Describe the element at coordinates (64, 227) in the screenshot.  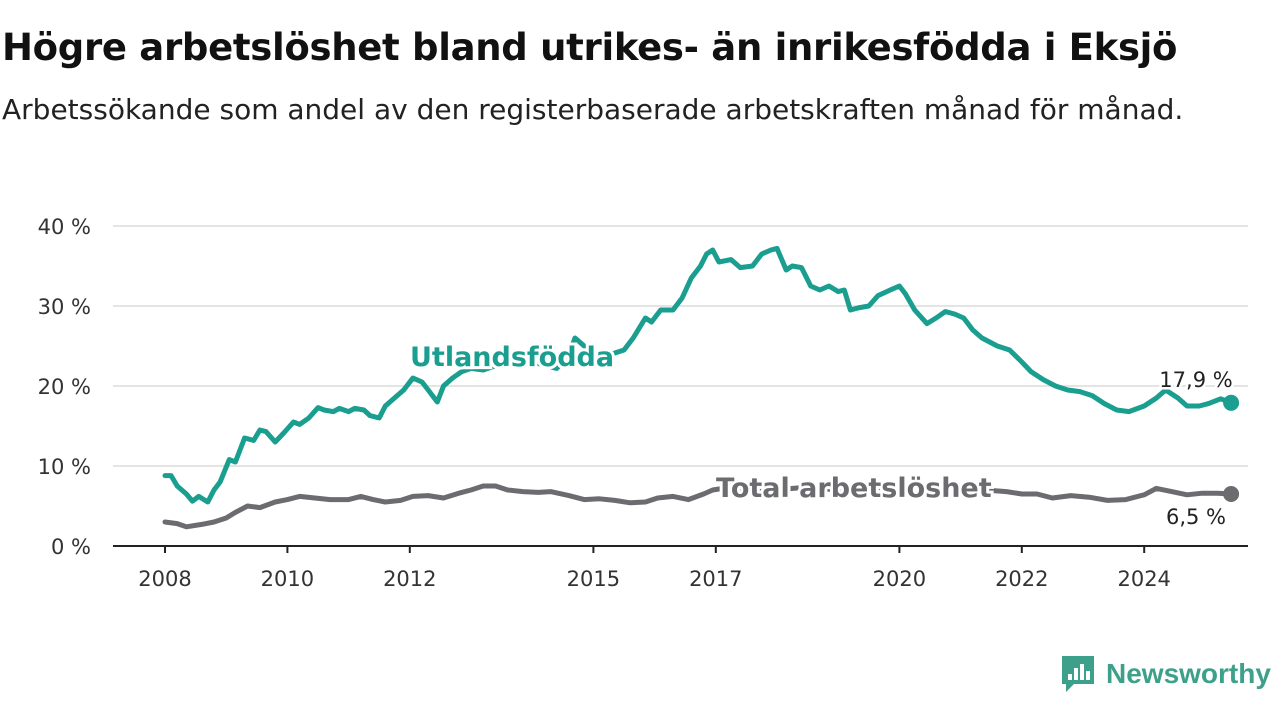
I see `y-tick-label: 40 %` at that location.